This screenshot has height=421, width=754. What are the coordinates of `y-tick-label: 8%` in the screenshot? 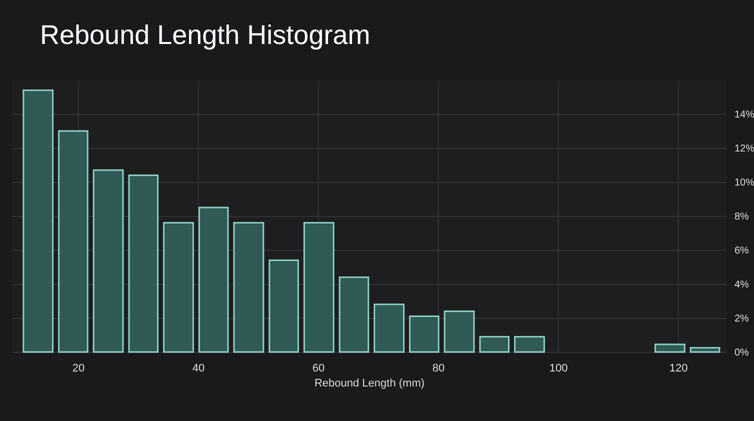 It's located at (742, 217).